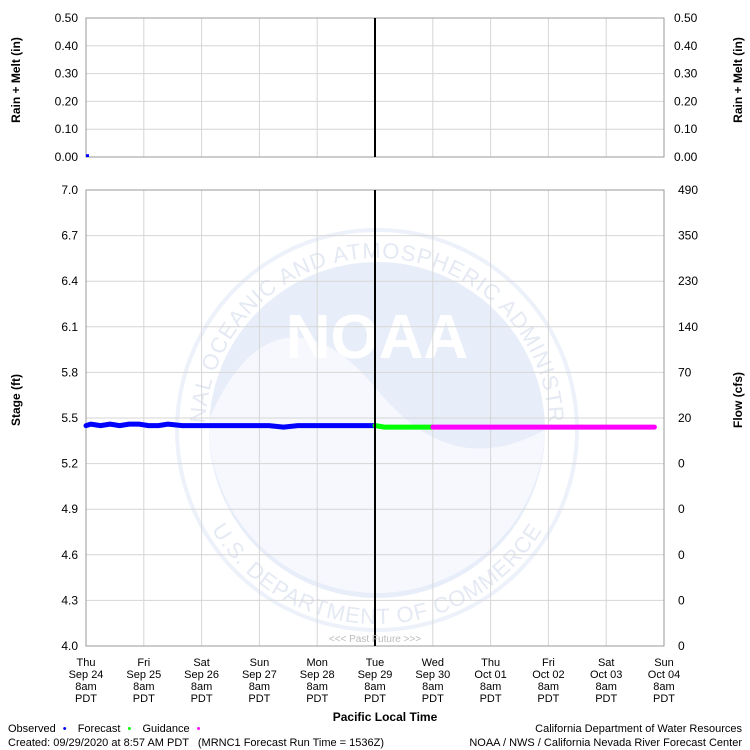 The height and width of the screenshot is (750, 750). Describe the element at coordinates (385, 717) in the screenshot. I see `x-axis-title: Pacific Local Time` at that location.